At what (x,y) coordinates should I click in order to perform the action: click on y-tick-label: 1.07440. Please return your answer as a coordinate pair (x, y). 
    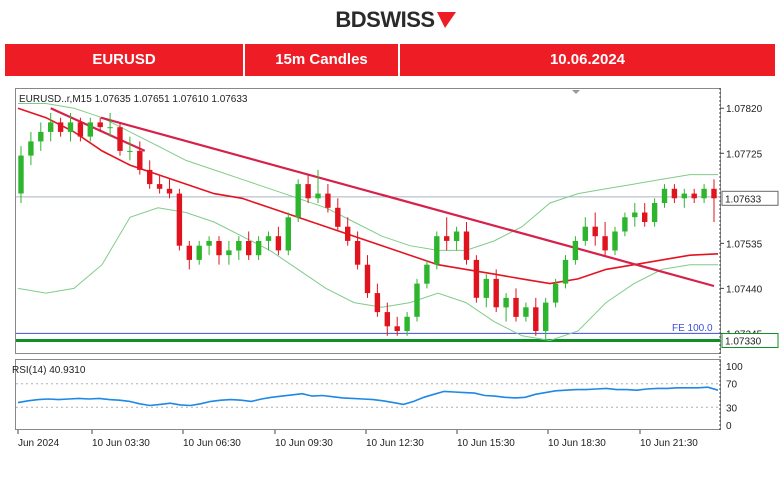
    Looking at the image, I should click on (744, 289).